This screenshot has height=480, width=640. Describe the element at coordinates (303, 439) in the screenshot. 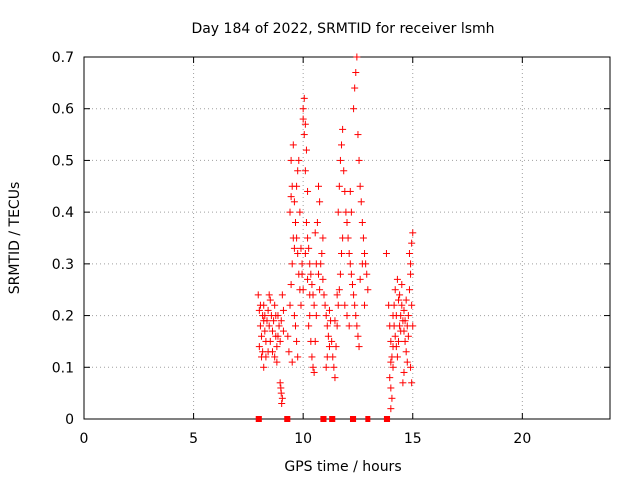

I see `x-tick-label: 10` at that location.